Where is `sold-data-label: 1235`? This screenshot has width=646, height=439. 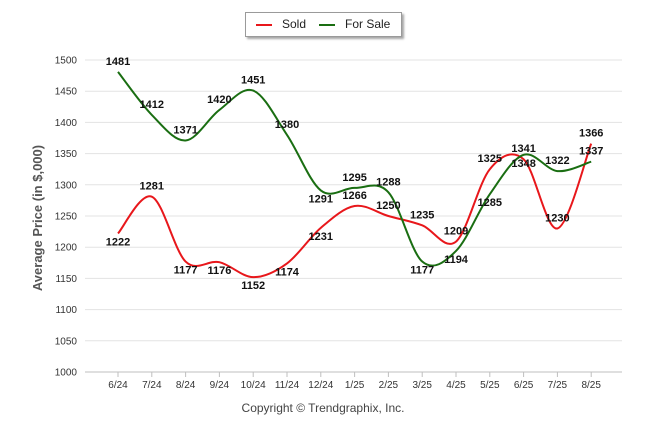
sold-data-label: 1235 is located at coordinates (422, 215).